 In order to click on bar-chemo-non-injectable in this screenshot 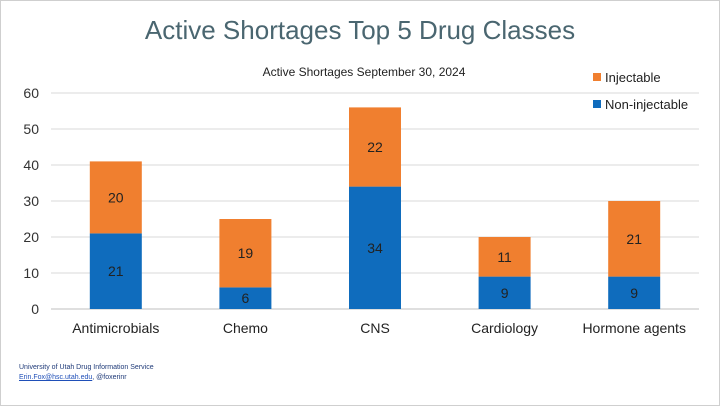, I will do `click(245, 298)`.